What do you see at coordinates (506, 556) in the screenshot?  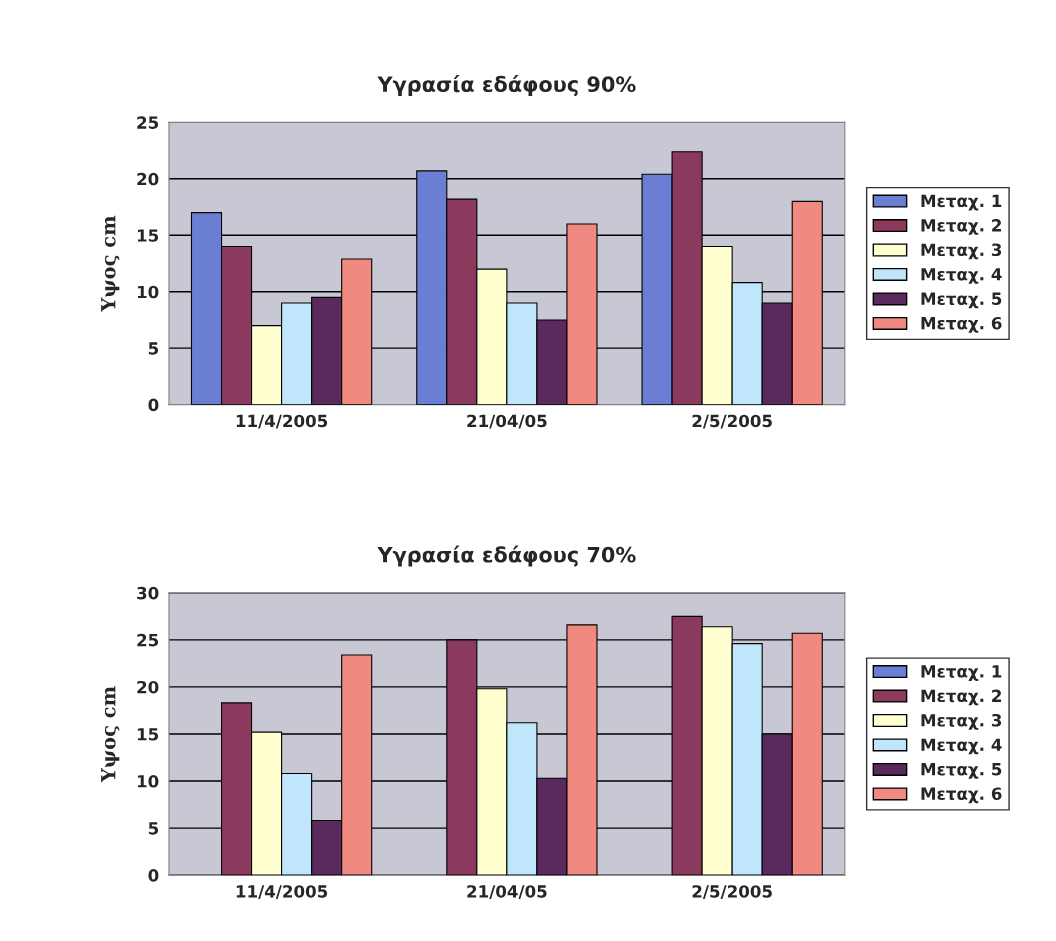 I see `chart-title: Υγρασία εδάφους 70%` at bounding box center [506, 556].